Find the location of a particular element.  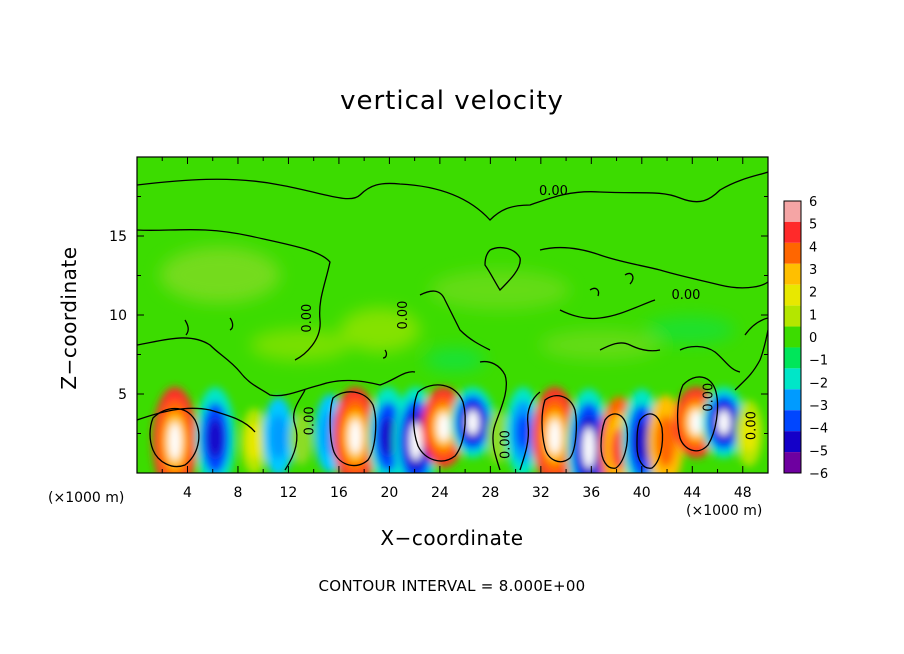

x-unit-label-left: (×1000 m) is located at coordinates (86, 498).